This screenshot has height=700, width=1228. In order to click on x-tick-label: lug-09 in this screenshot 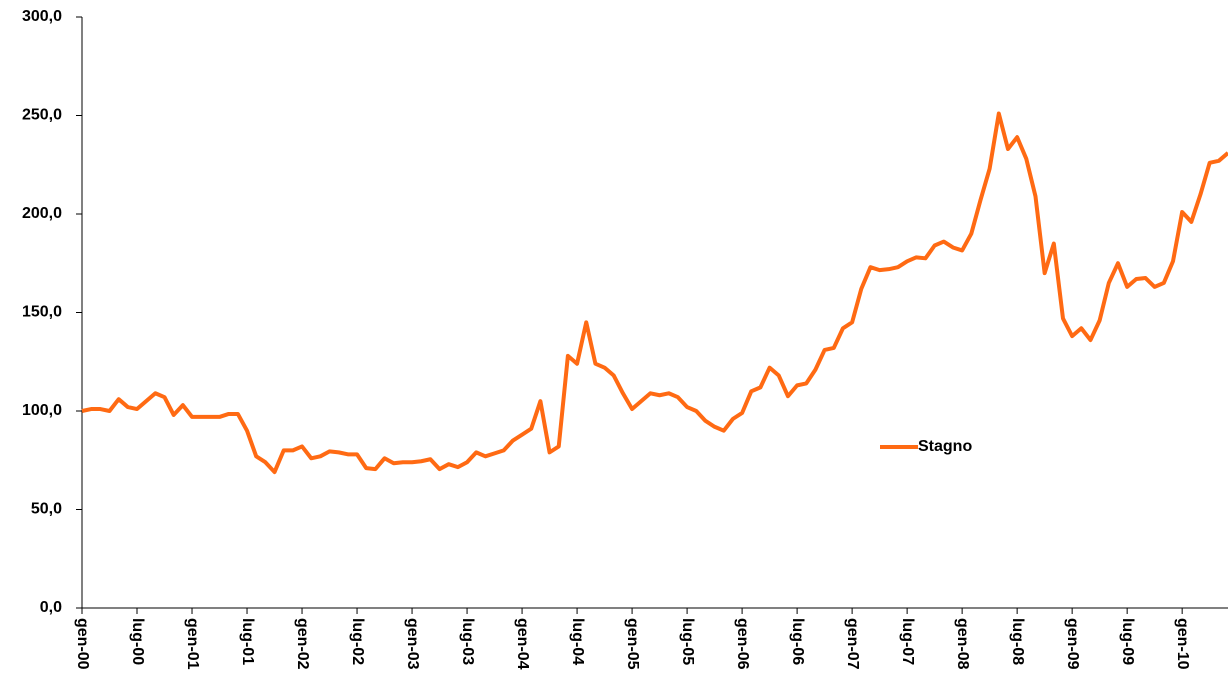, I will do `click(1127, 641)`.